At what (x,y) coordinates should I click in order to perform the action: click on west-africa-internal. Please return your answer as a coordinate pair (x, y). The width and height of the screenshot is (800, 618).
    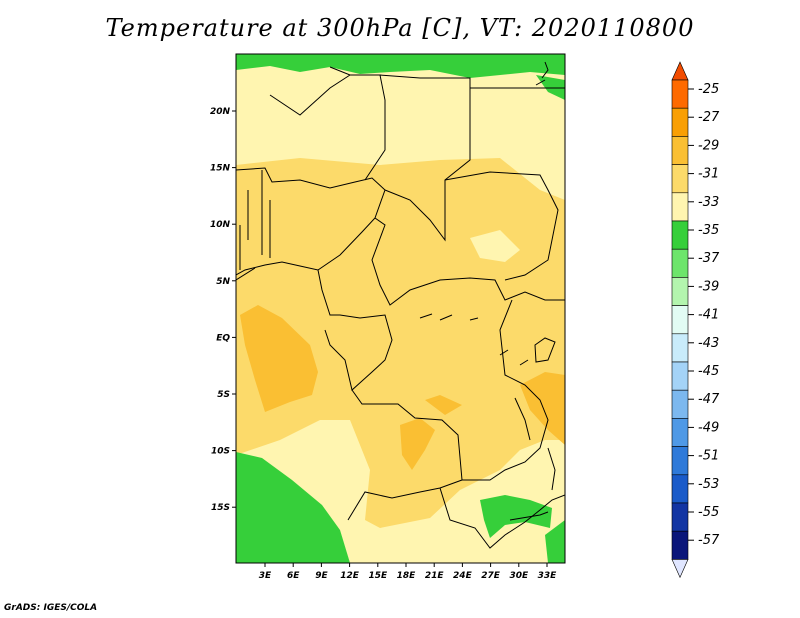
    Looking at the image, I should click on (253, 225).